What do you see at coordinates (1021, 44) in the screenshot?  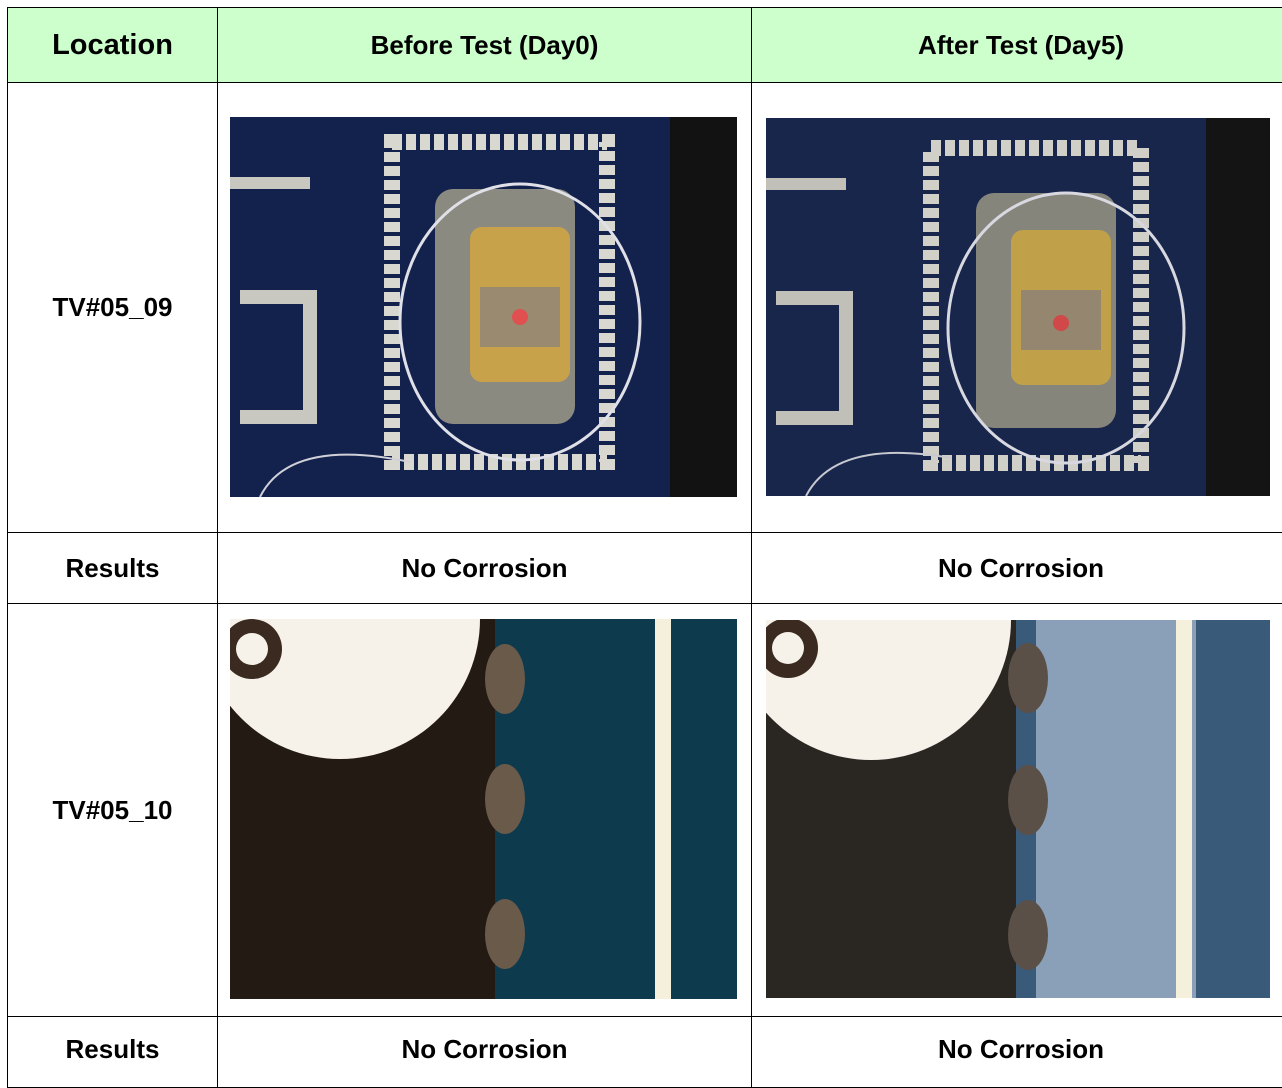 I see `header-text: After Test (Day5)` at bounding box center [1021, 44].